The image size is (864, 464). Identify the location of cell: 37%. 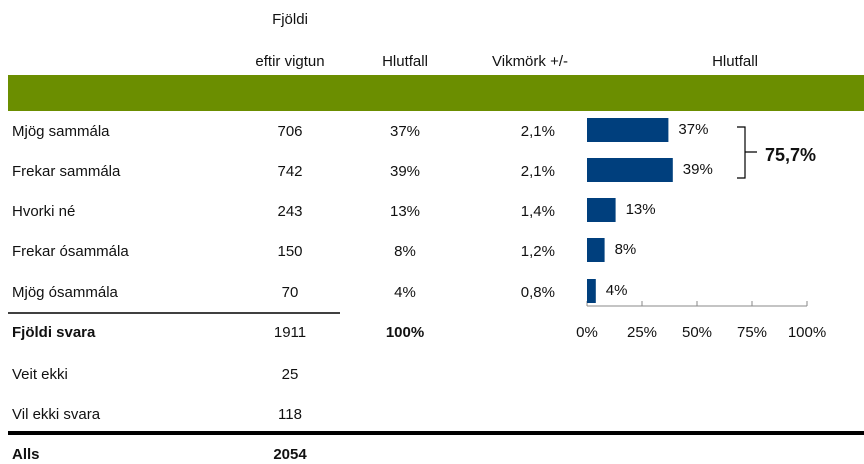
(405, 131).